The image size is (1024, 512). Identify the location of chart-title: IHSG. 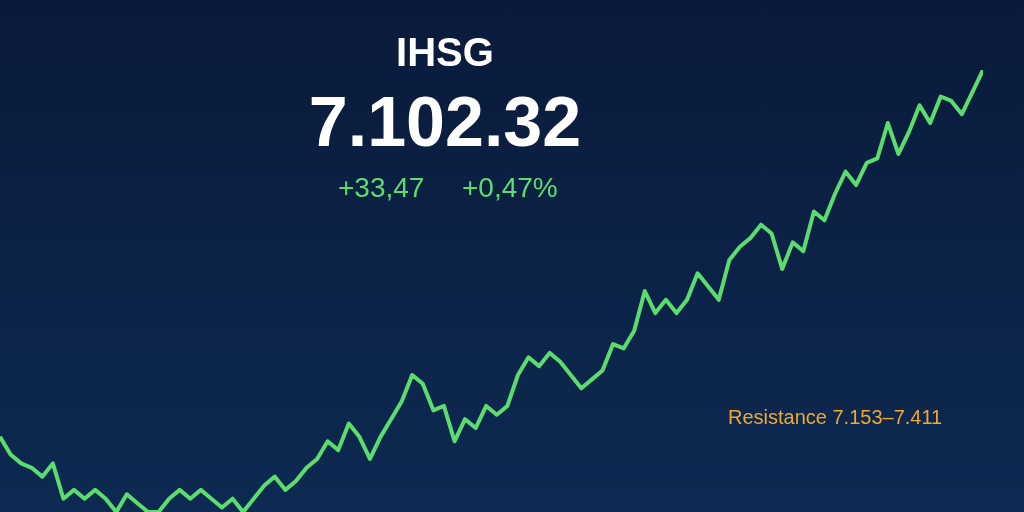
(445, 52).